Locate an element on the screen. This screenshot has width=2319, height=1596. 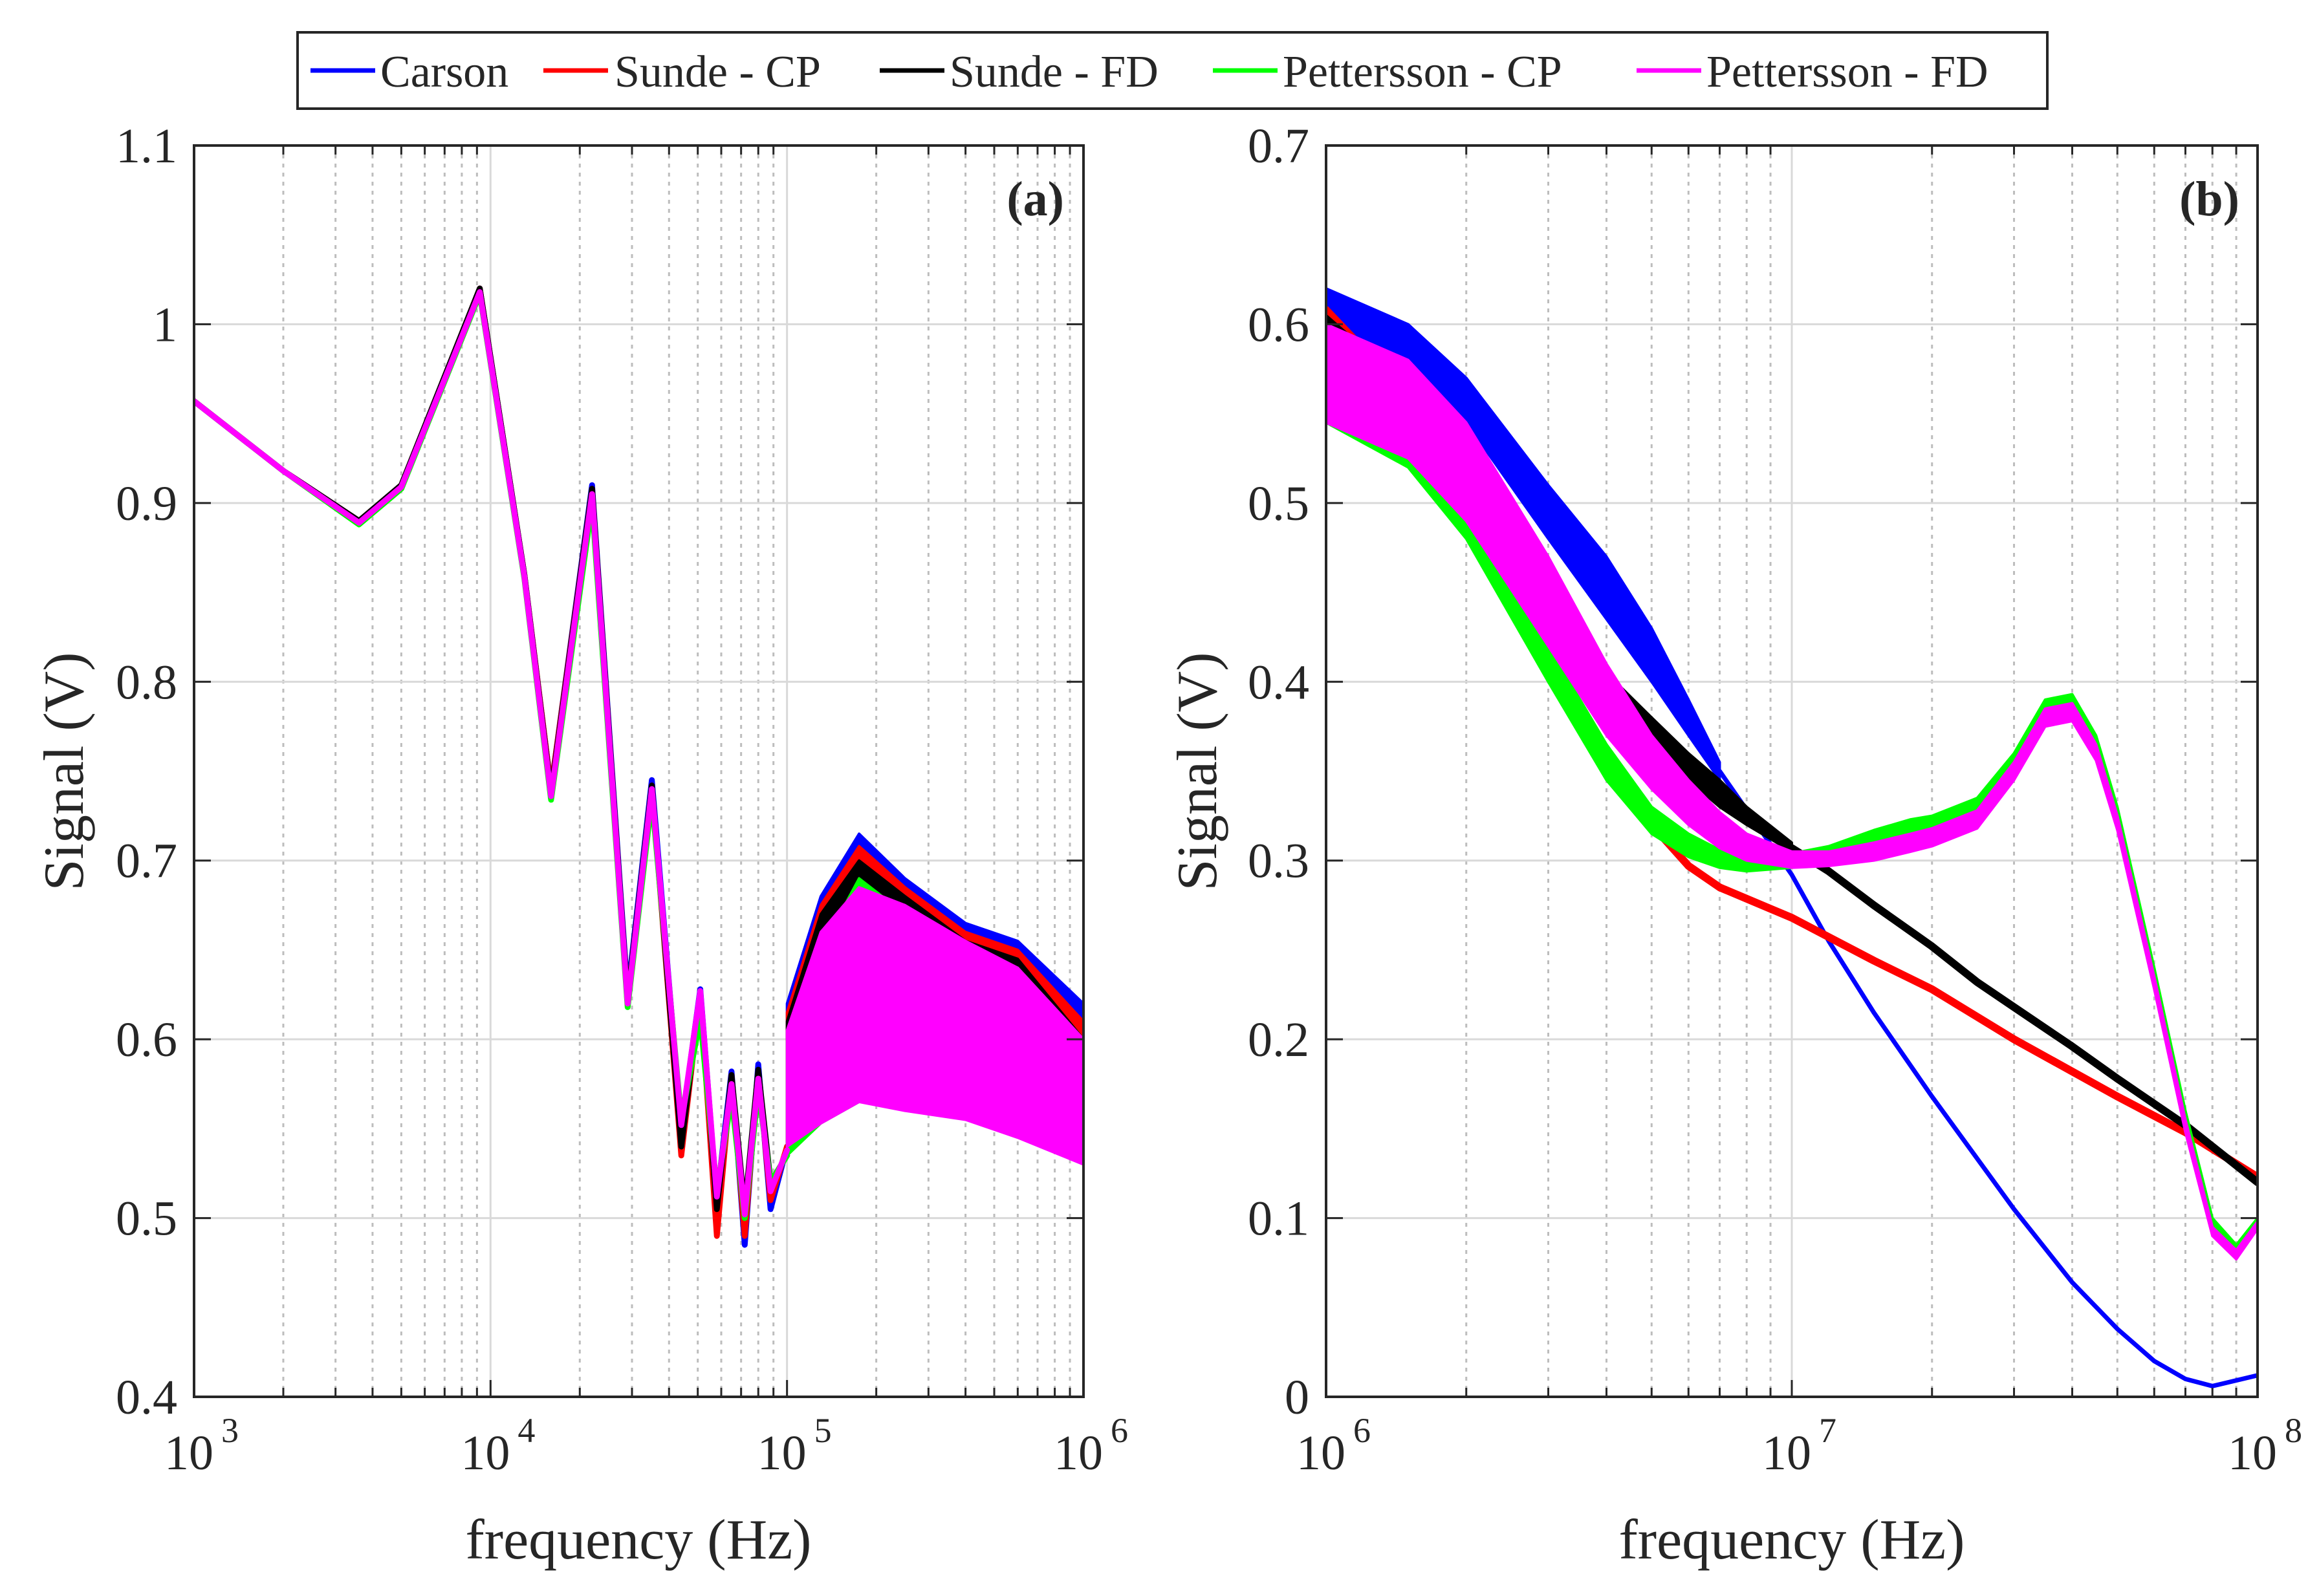
series-line-sunde-fd is located at coordinates (2023, 1016).